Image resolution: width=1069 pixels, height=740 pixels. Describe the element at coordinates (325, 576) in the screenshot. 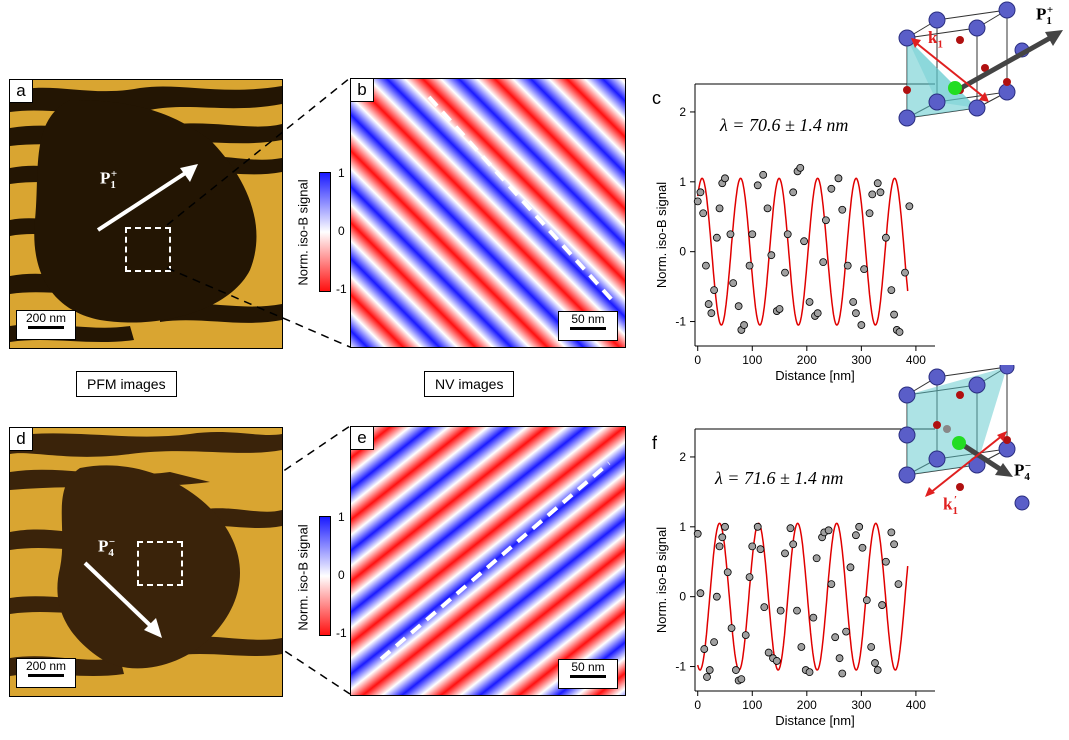

I see `colorbar-bottom` at that location.